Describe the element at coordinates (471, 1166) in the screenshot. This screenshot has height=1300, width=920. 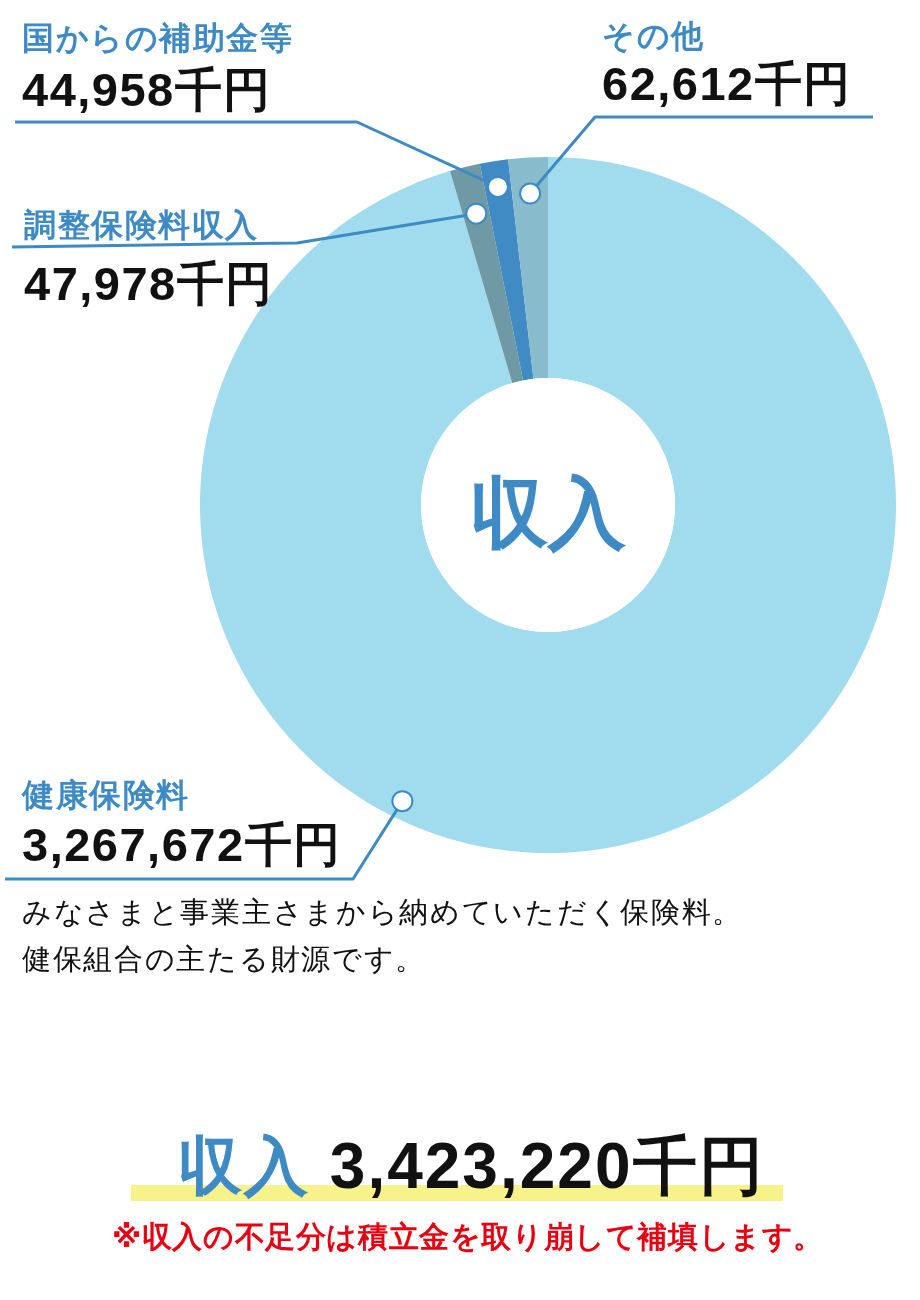
I see `text: 収入 3,423,220千円` at that location.